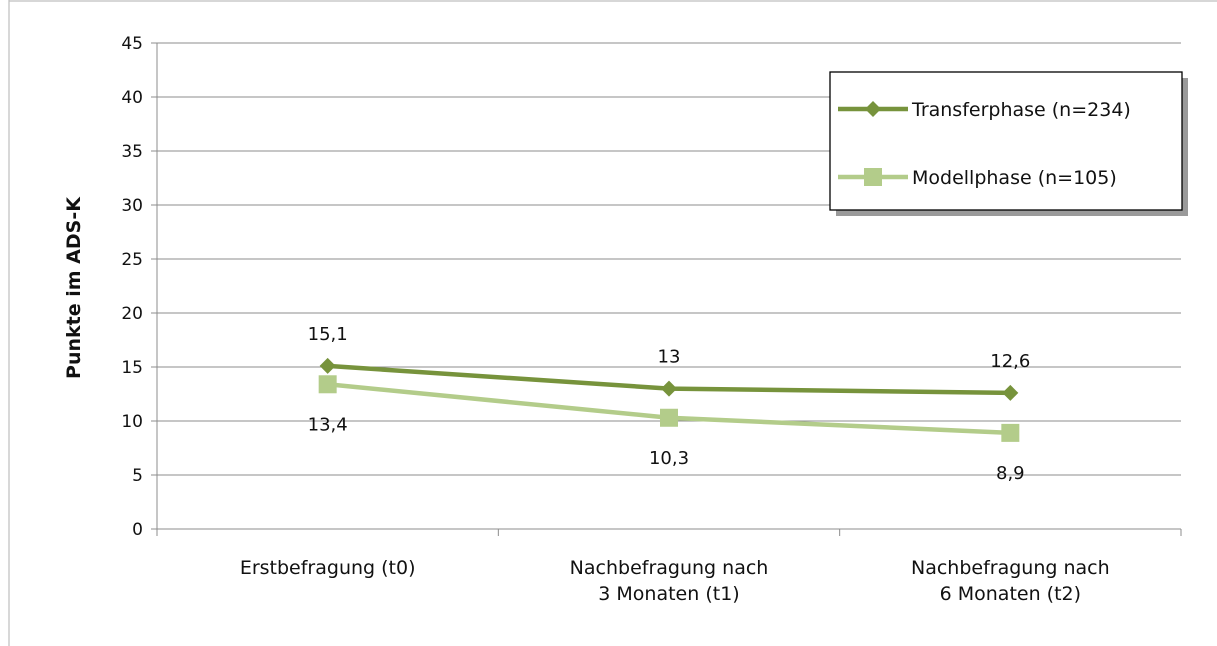  Describe the element at coordinates (328, 334) in the screenshot. I see `data-label: 15,1` at that location.